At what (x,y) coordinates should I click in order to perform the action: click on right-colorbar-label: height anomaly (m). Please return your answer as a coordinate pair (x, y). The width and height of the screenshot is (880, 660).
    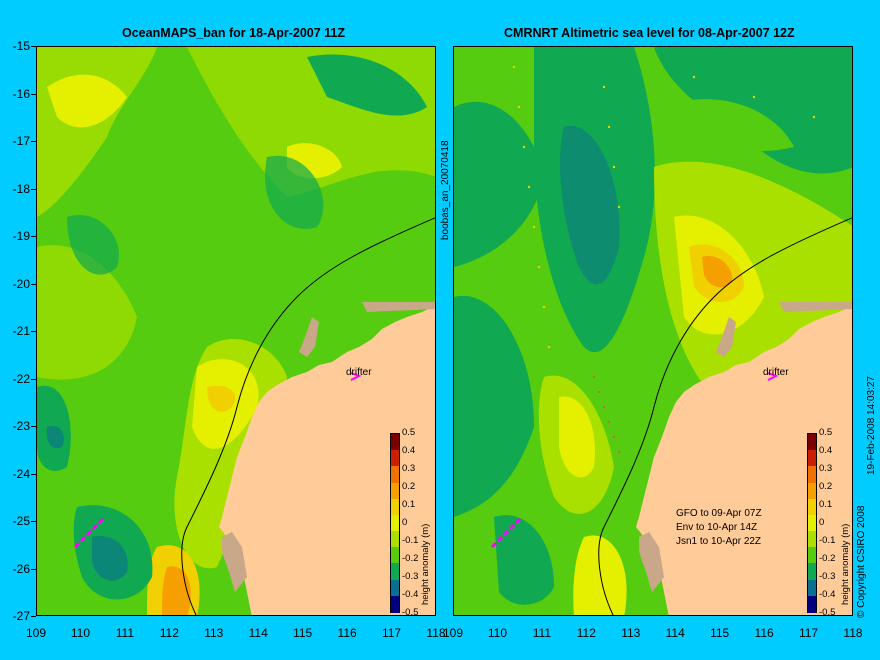
    Looking at the image, I should click on (845, 564).